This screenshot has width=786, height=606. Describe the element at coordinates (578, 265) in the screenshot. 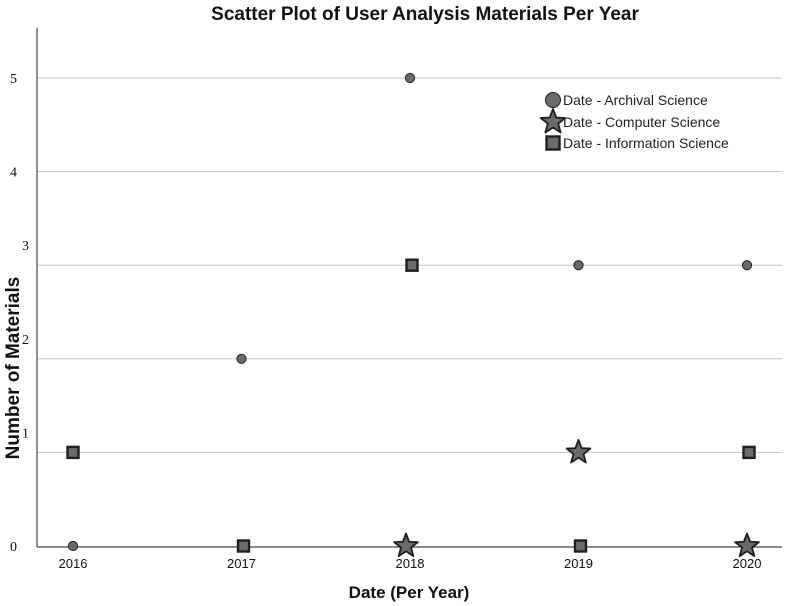

I see `circle-point-2019` at that location.